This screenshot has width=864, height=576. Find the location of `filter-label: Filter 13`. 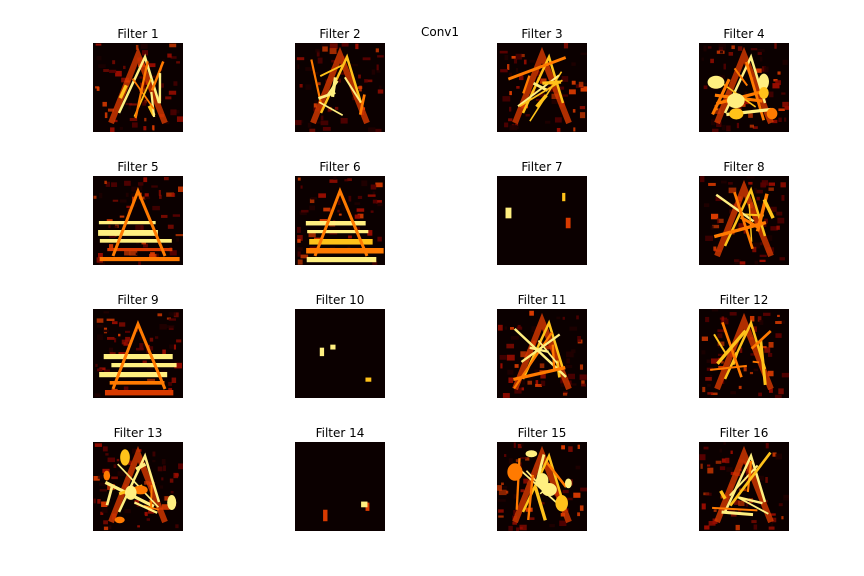

filter-label: Filter 13 is located at coordinates (138, 433).